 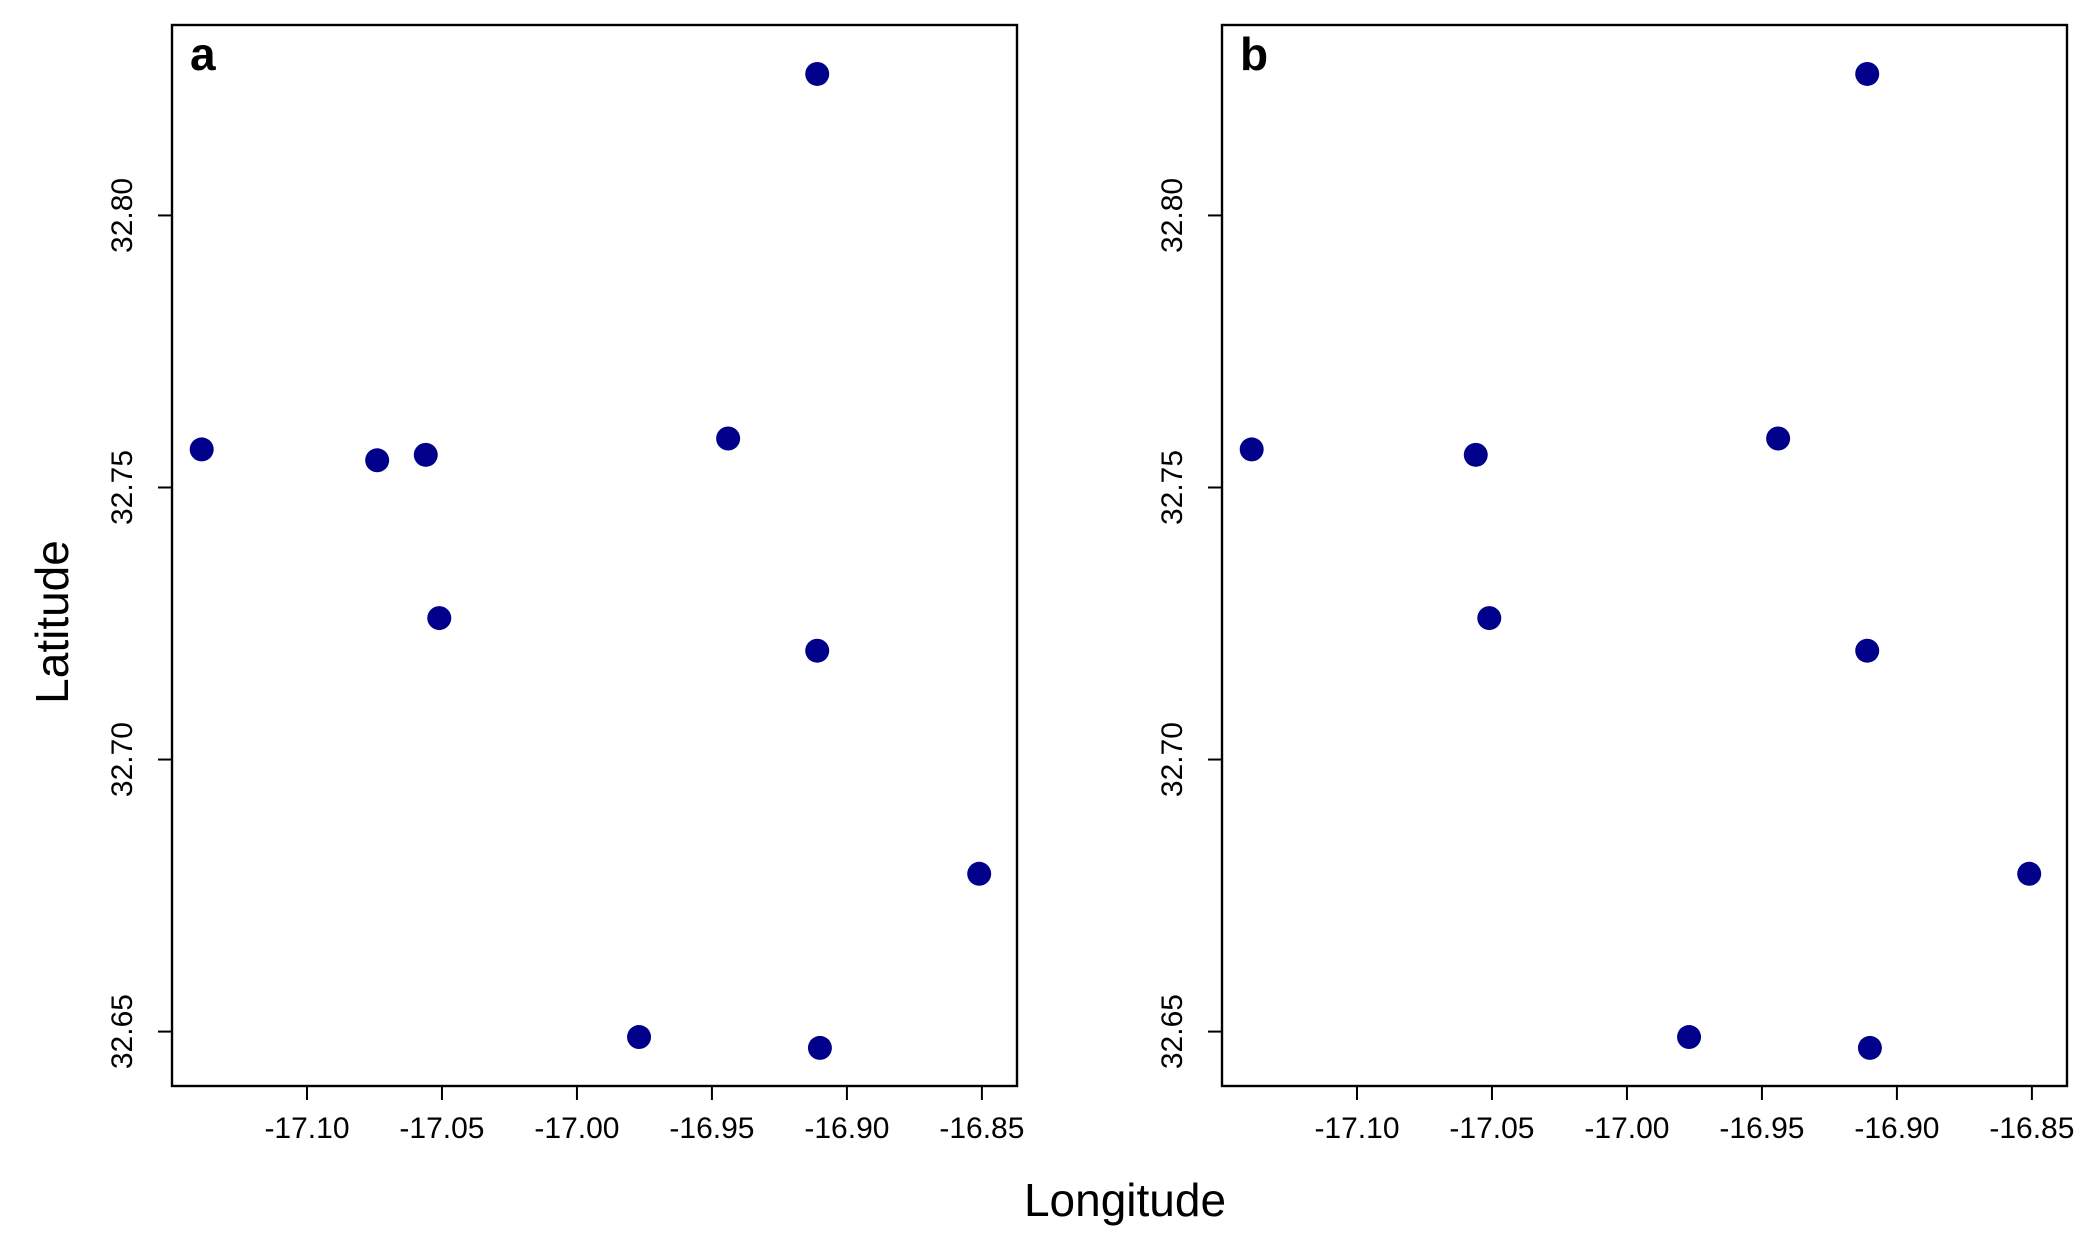 What do you see at coordinates (1172, 1031) in the screenshot?
I see `panel-b-y-tick-label: 32.65` at bounding box center [1172, 1031].